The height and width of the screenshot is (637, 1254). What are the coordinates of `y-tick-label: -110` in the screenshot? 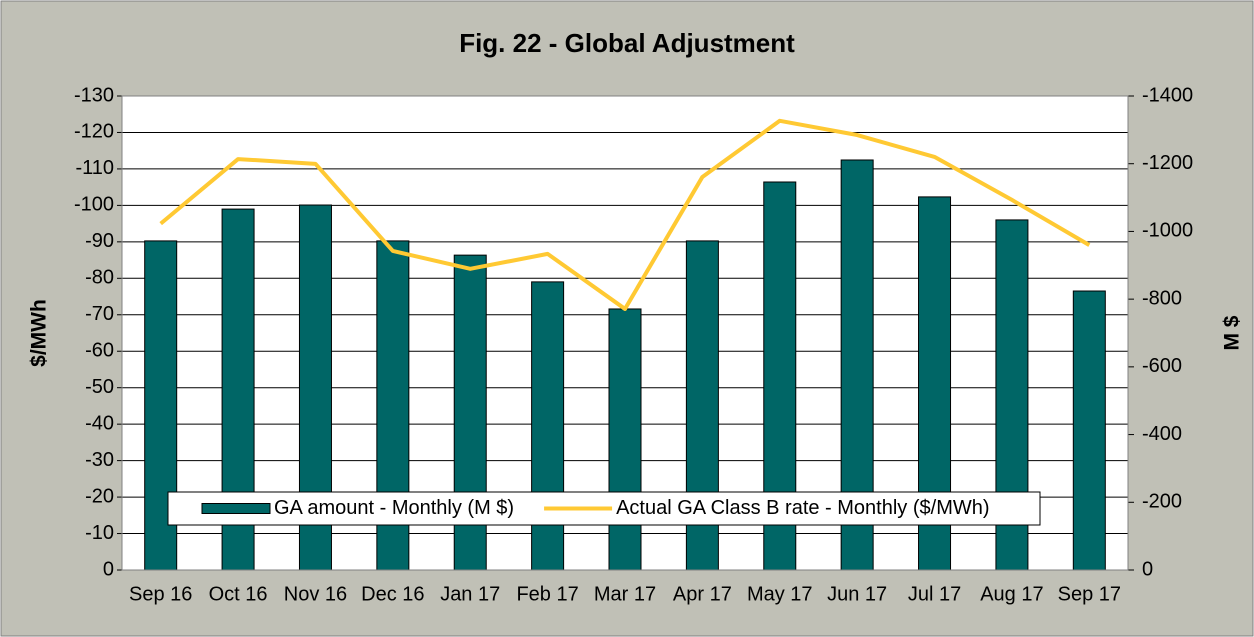 It's located at (94, 168).